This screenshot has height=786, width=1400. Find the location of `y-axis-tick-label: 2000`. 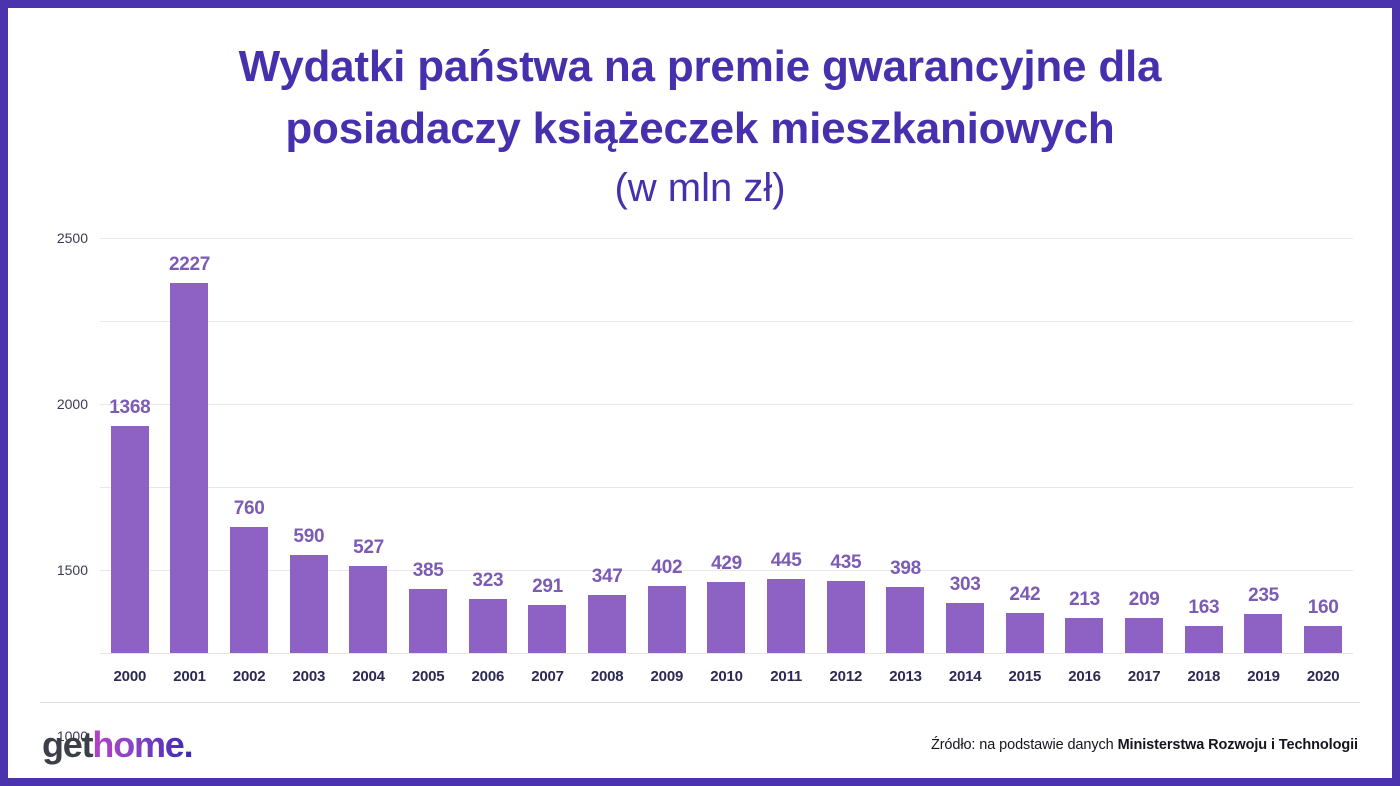

y-axis-tick-label: 2000 is located at coordinates (72, 403).